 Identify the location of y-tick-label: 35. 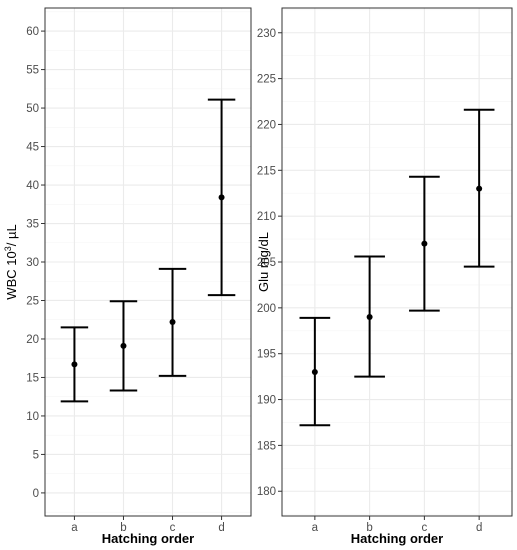
(32, 225).